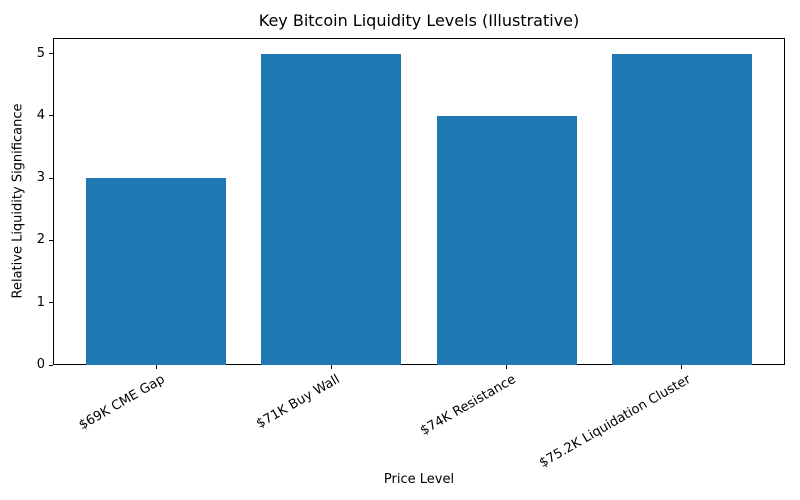  Describe the element at coordinates (40, 302) in the screenshot. I see `y-tick-label: 1` at that location.